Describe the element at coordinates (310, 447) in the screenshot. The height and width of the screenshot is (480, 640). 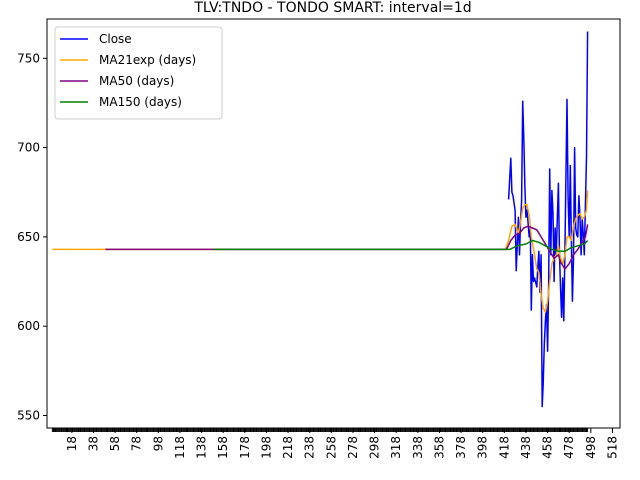
I see `x-tick-label: 238` at that location.